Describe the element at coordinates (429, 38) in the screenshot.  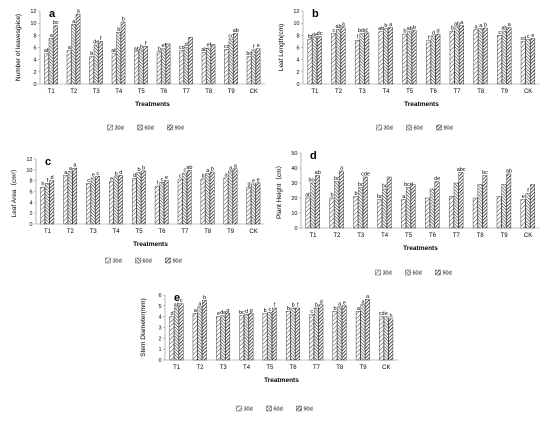
I see `panel-b-sig-letter: f` at that location.